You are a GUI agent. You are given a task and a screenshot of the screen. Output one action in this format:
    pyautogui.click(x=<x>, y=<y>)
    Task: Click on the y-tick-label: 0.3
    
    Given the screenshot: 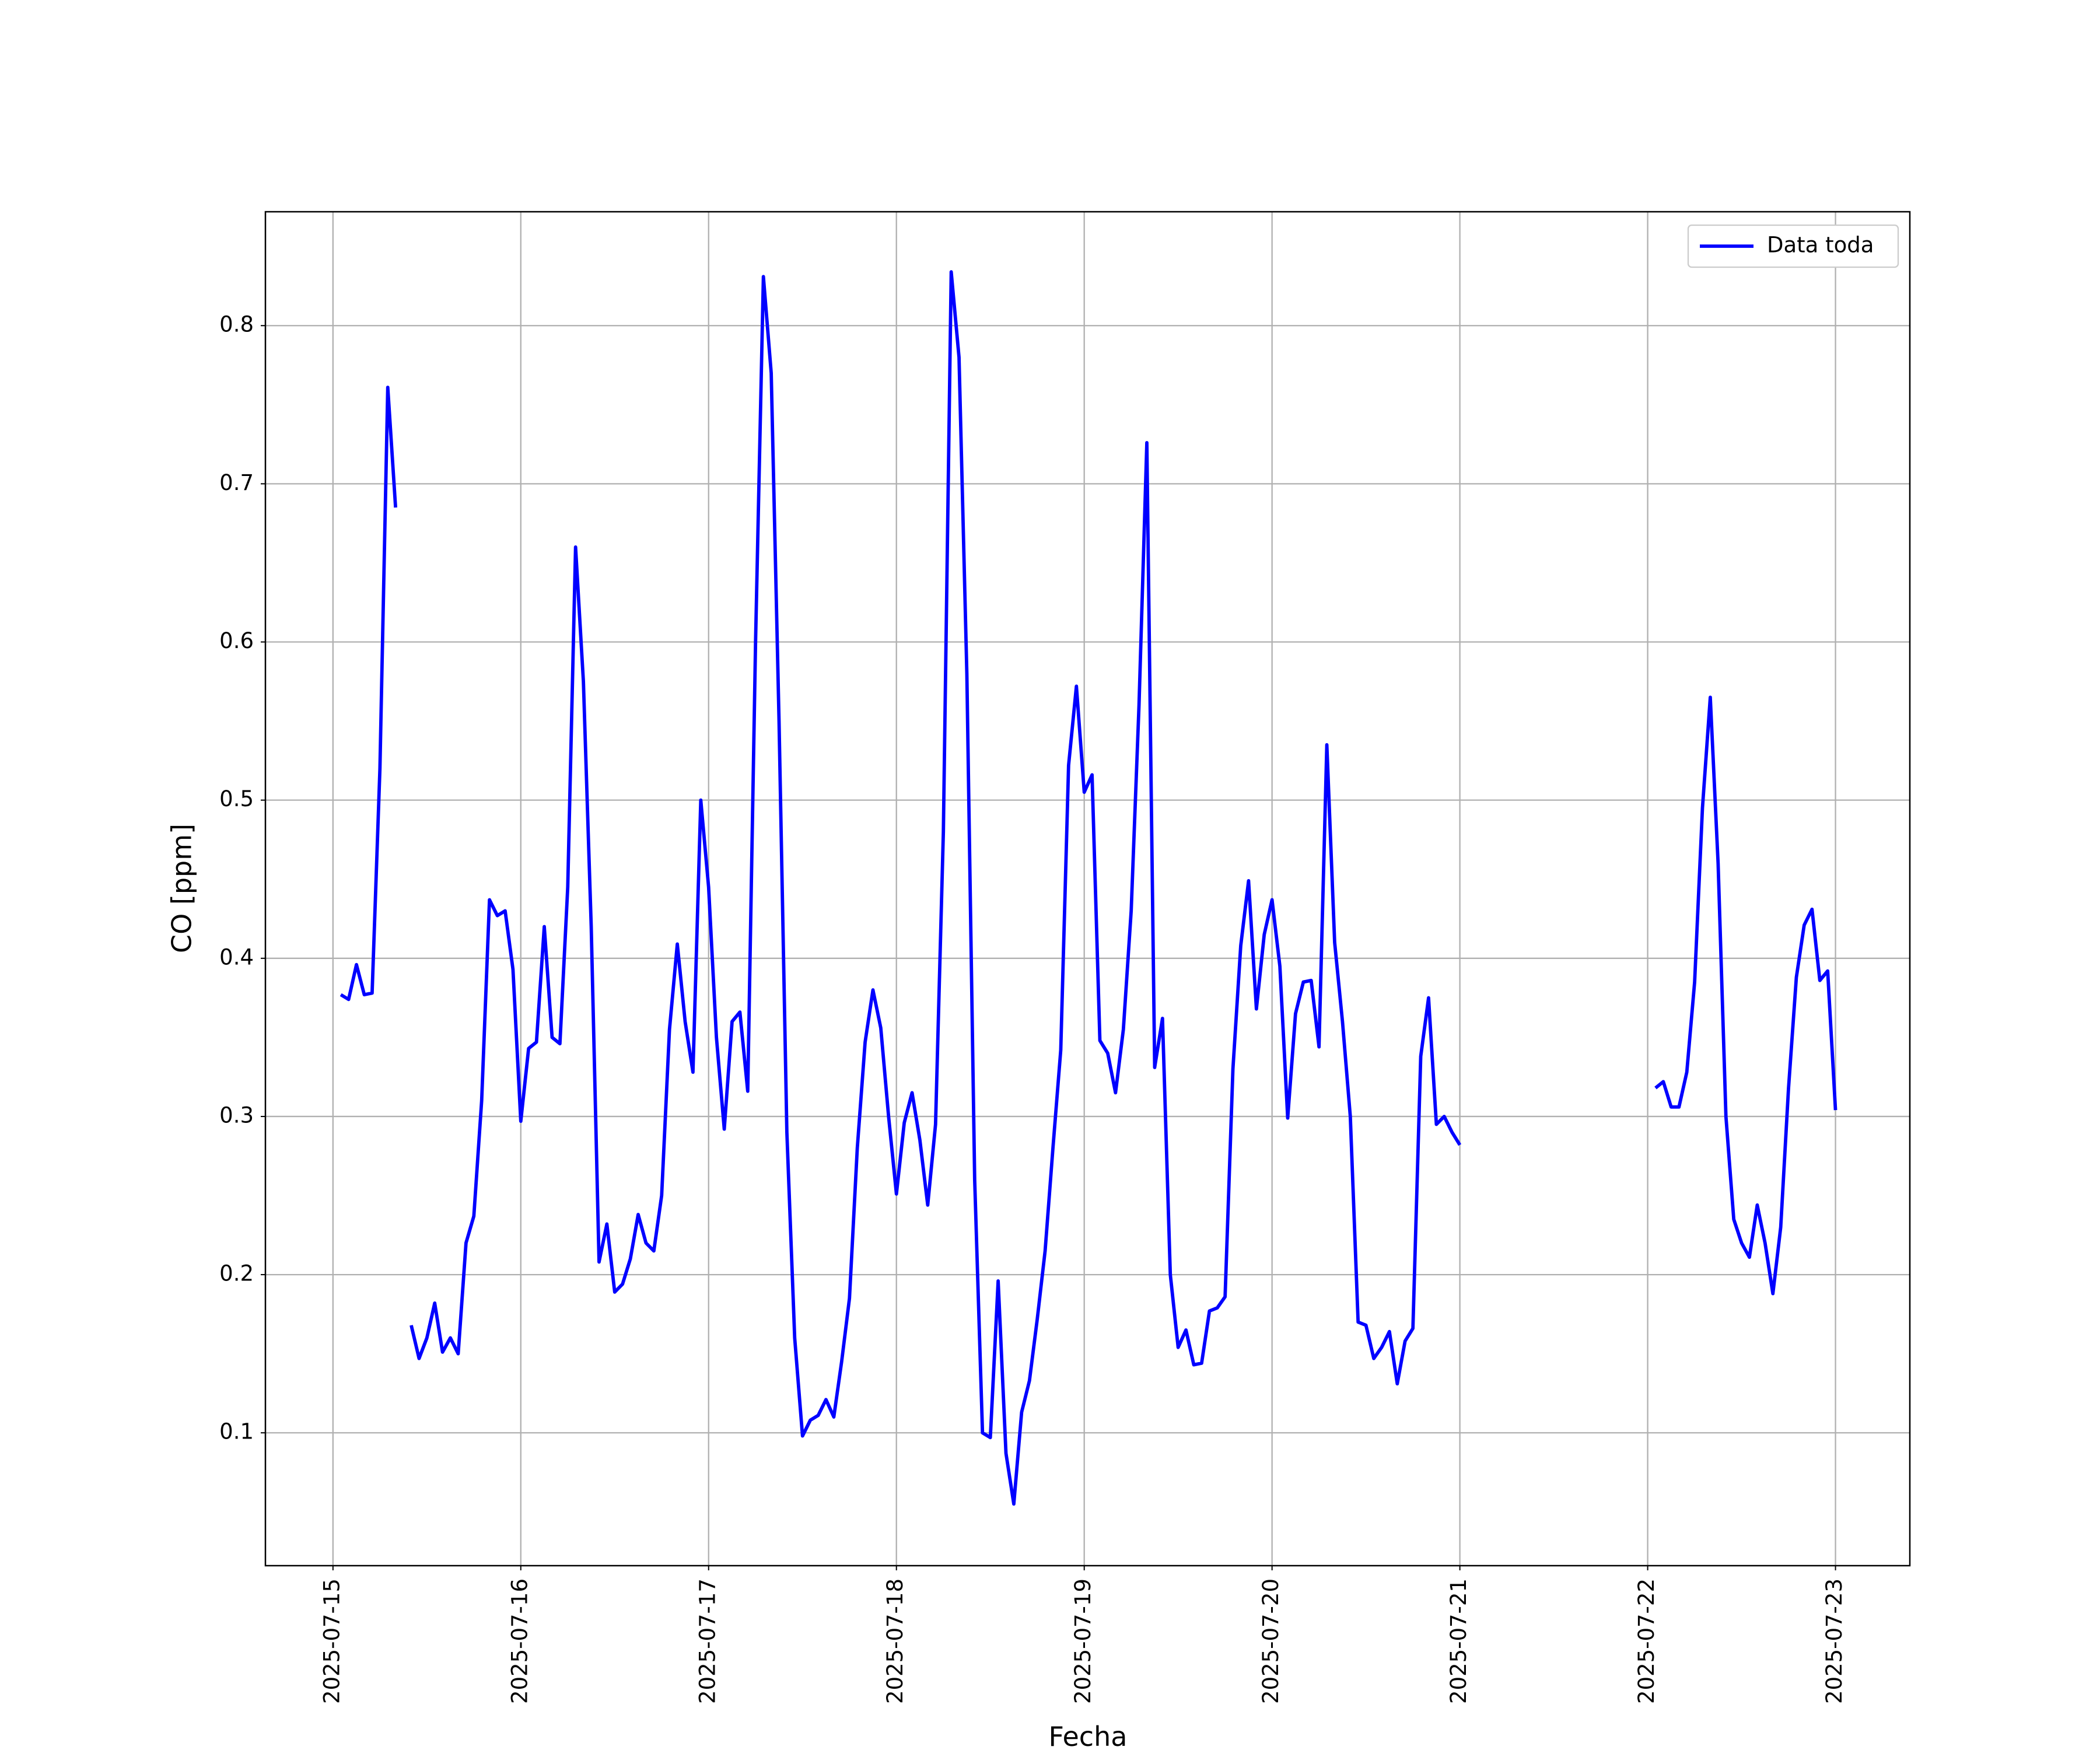 What is the action you would take?
    pyautogui.click(x=236, y=1115)
    